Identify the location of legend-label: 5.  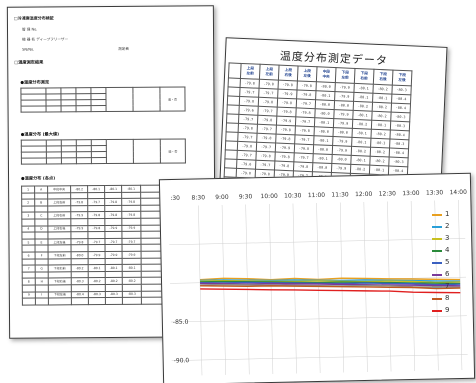
(447, 262).